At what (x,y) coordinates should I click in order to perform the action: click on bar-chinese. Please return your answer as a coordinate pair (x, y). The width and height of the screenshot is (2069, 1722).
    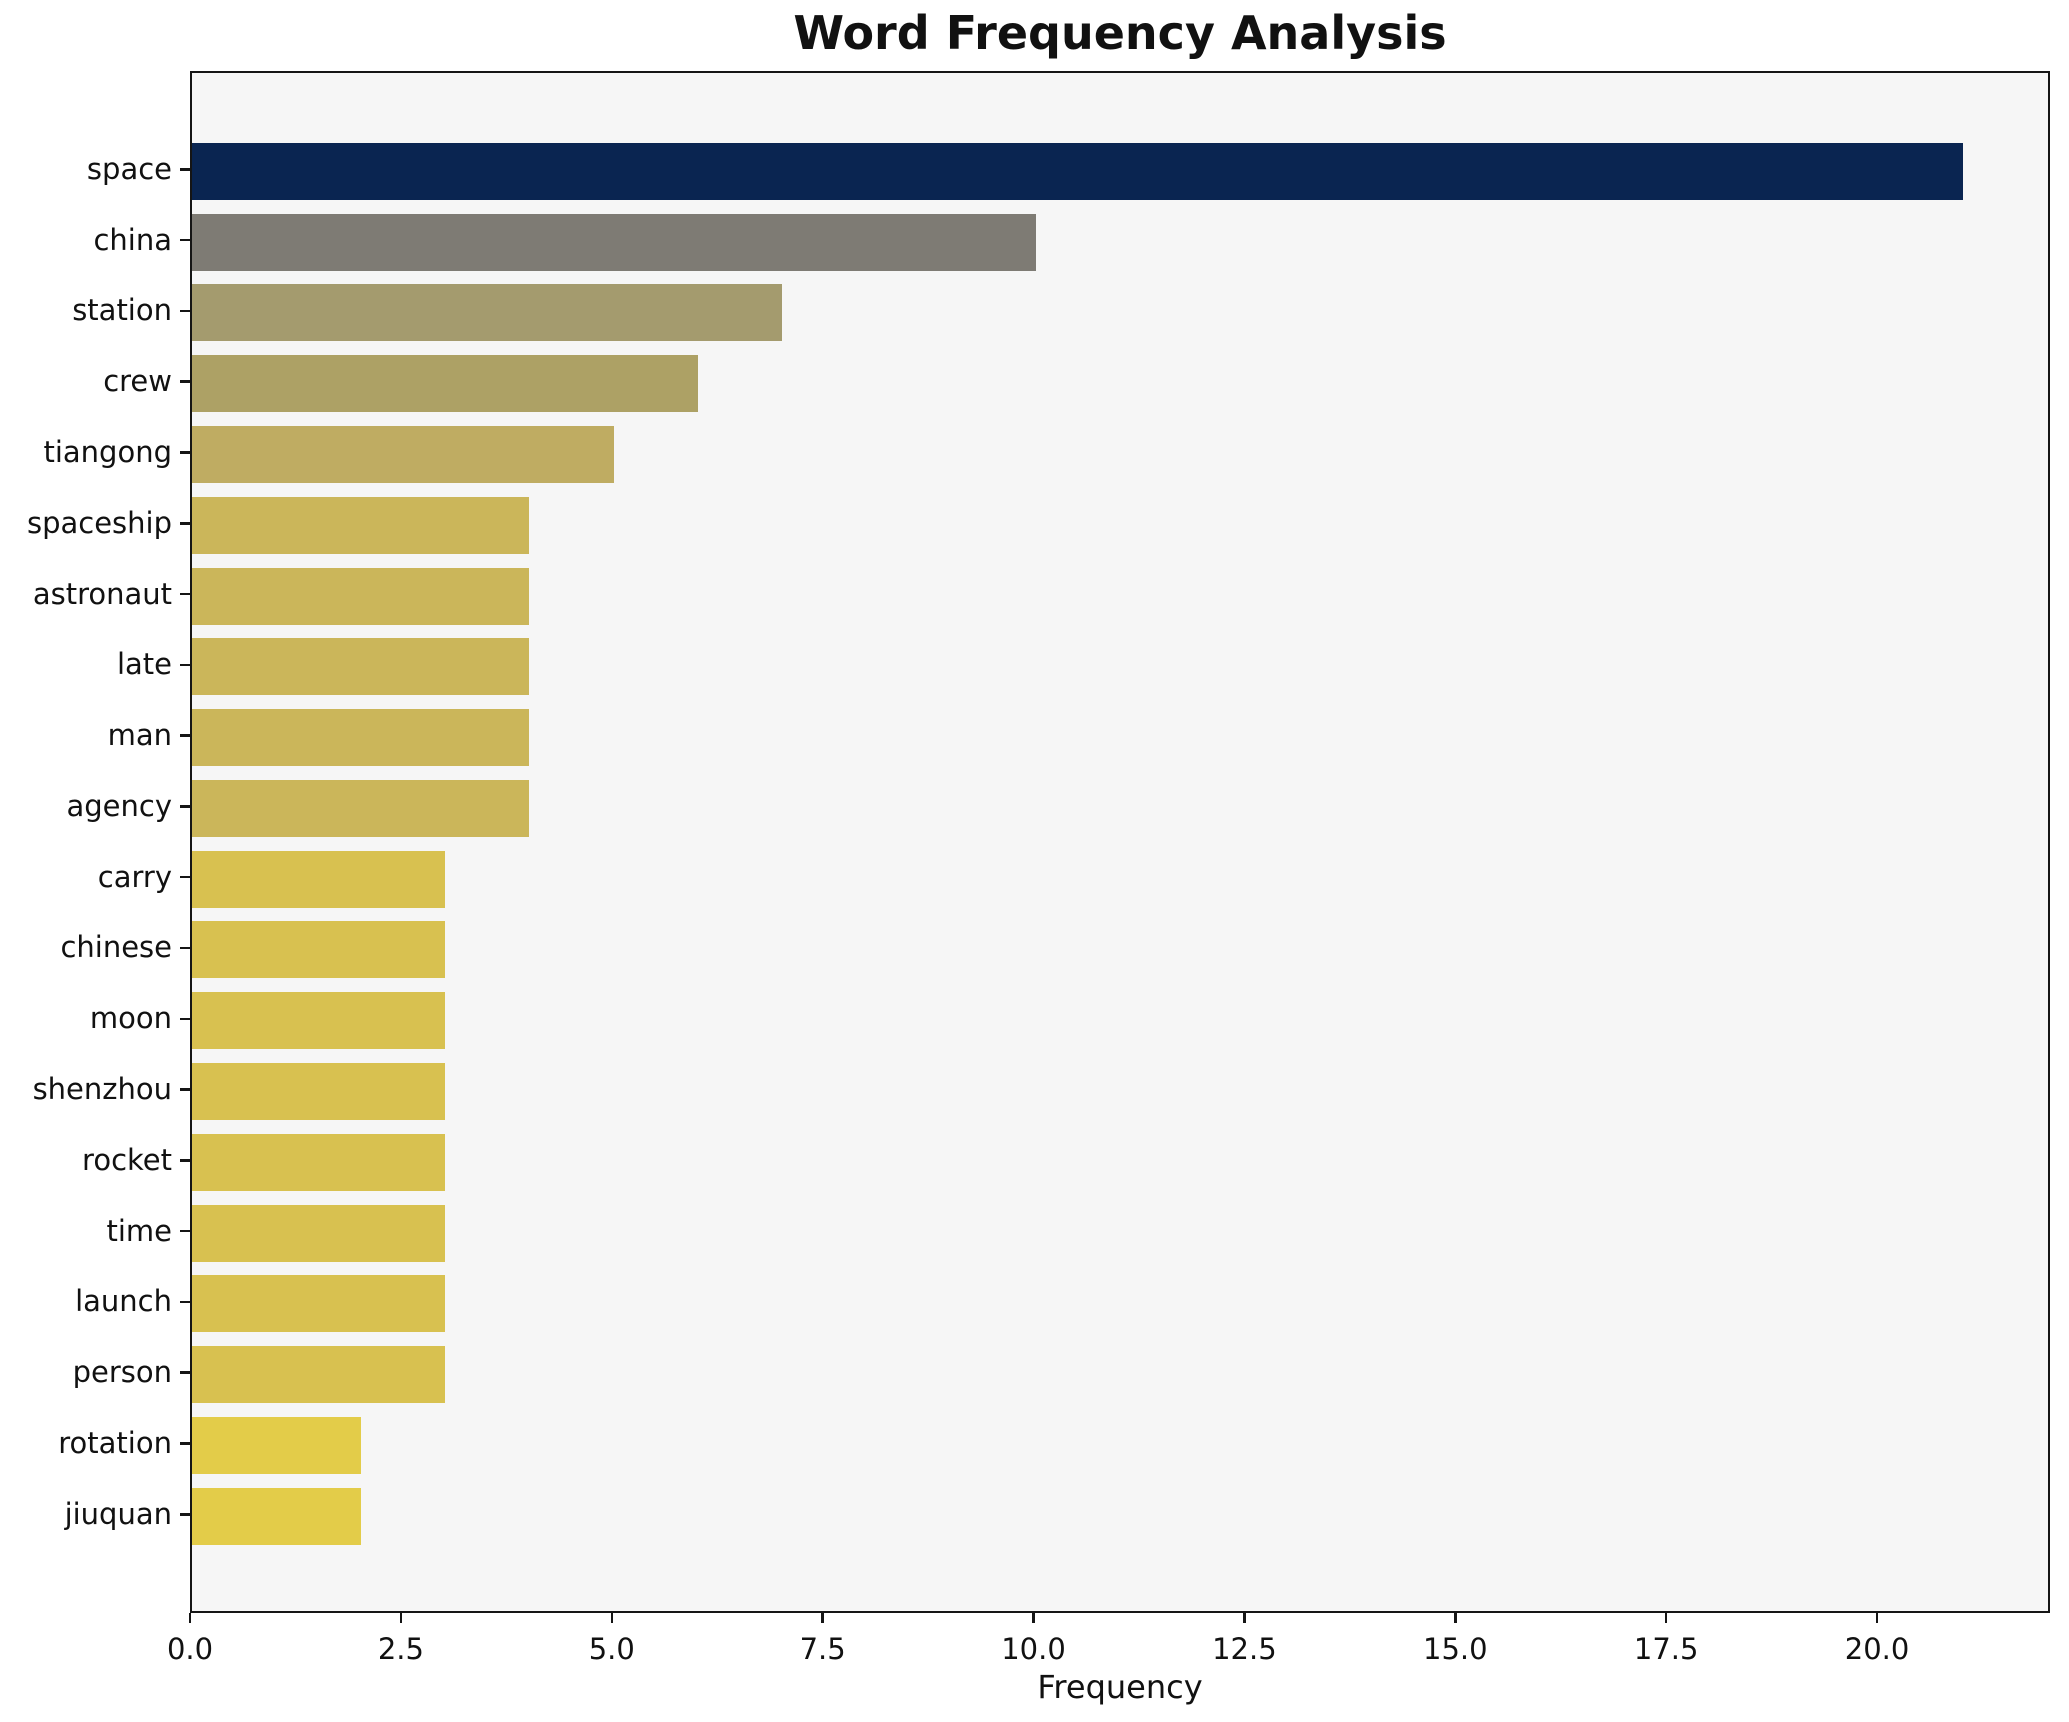
    Looking at the image, I should click on (319, 950).